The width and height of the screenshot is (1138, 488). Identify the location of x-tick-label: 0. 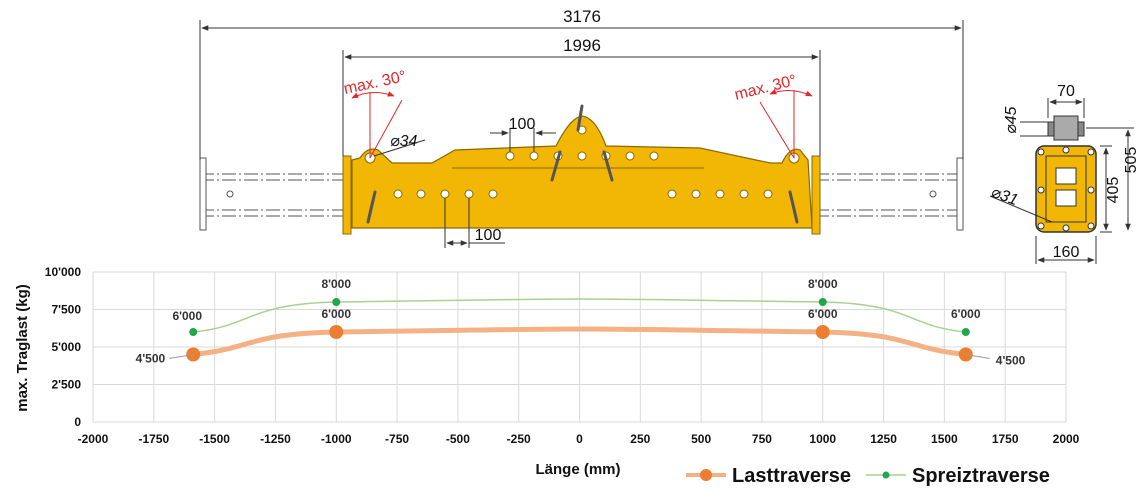
(579, 439).